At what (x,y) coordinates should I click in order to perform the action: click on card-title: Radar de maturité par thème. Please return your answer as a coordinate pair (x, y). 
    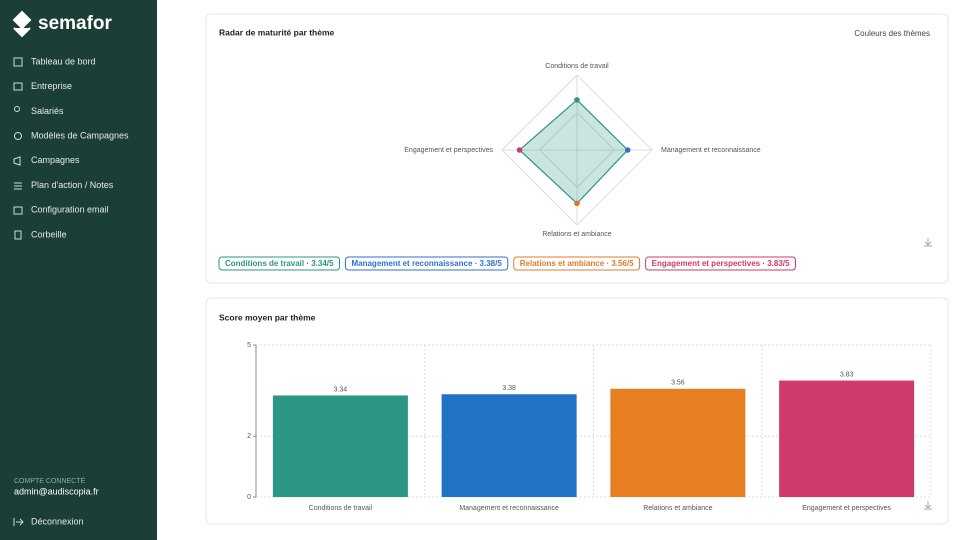
    Looking at the image, I should click on (277, 32).